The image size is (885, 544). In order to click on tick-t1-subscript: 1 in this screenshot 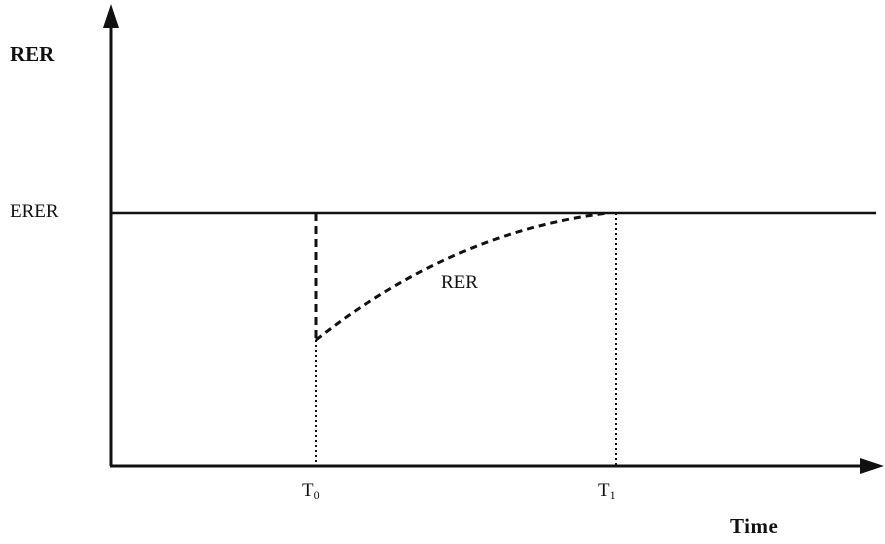, I will do `click(612, 495)`.